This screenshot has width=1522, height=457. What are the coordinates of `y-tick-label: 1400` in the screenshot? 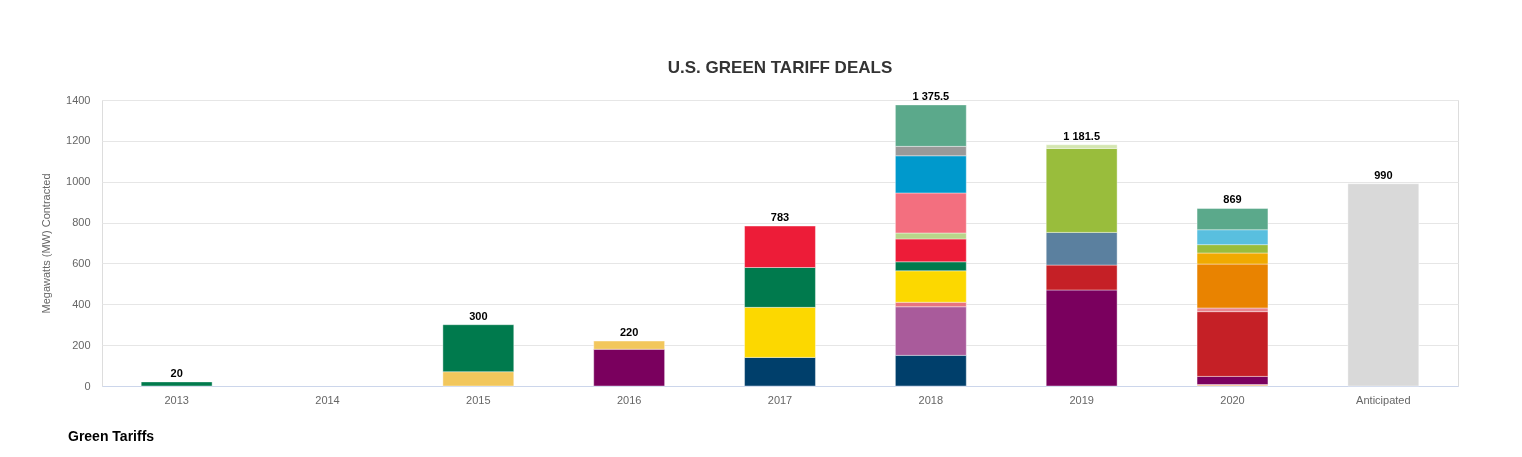 It's located at (78, 99).